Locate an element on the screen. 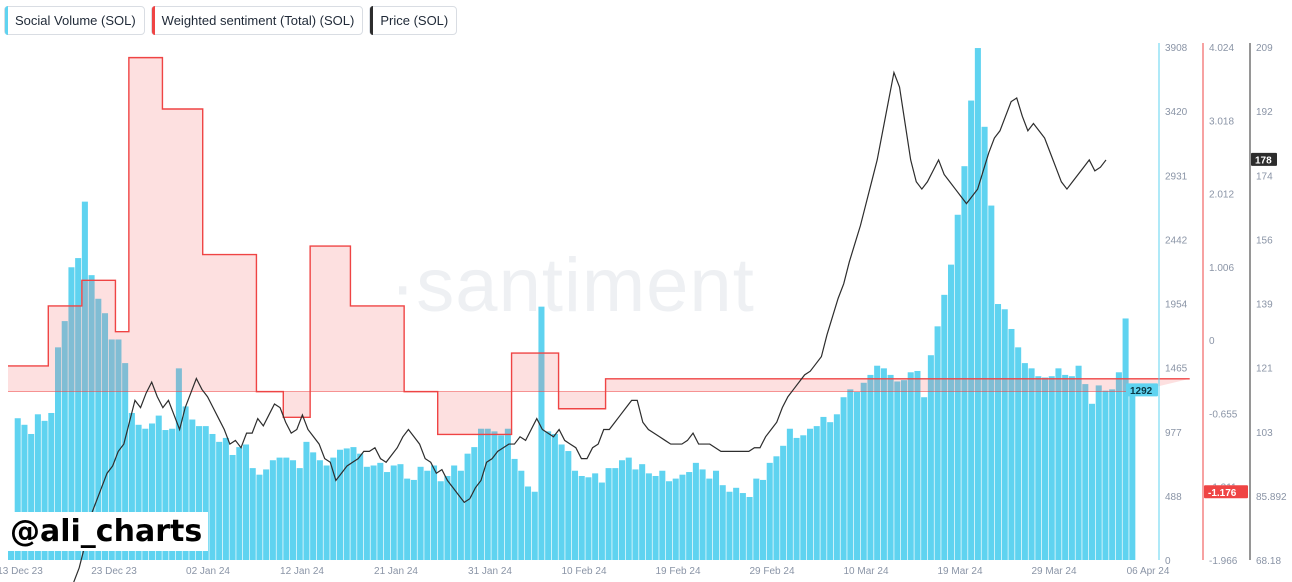  social-volume-axis-tick-label: 3420 is located at coordinates (1176, 112).